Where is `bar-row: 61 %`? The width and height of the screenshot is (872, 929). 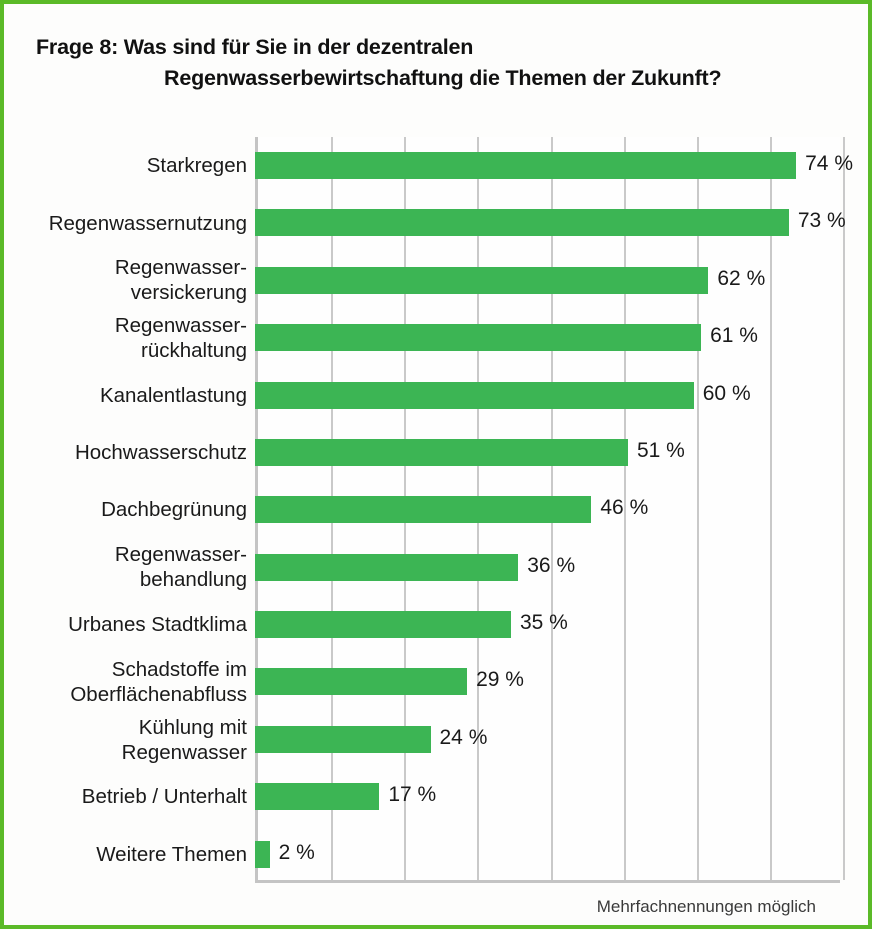 bar-row: 61 % is located at coordinates (547, 337).